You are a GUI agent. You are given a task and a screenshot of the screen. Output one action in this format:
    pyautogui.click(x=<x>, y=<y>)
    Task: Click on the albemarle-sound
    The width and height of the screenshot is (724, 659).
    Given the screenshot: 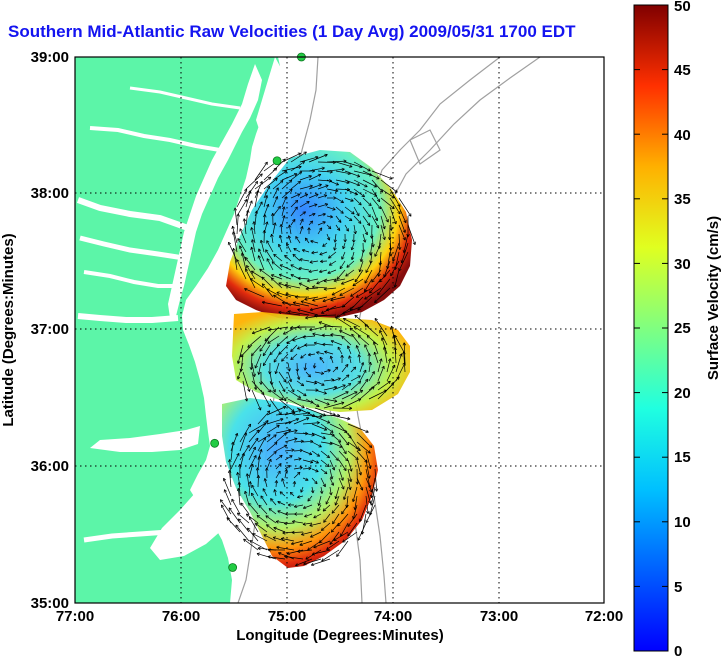 What is the action you would take?
    pyautogui.click(x=145, y=439)
    